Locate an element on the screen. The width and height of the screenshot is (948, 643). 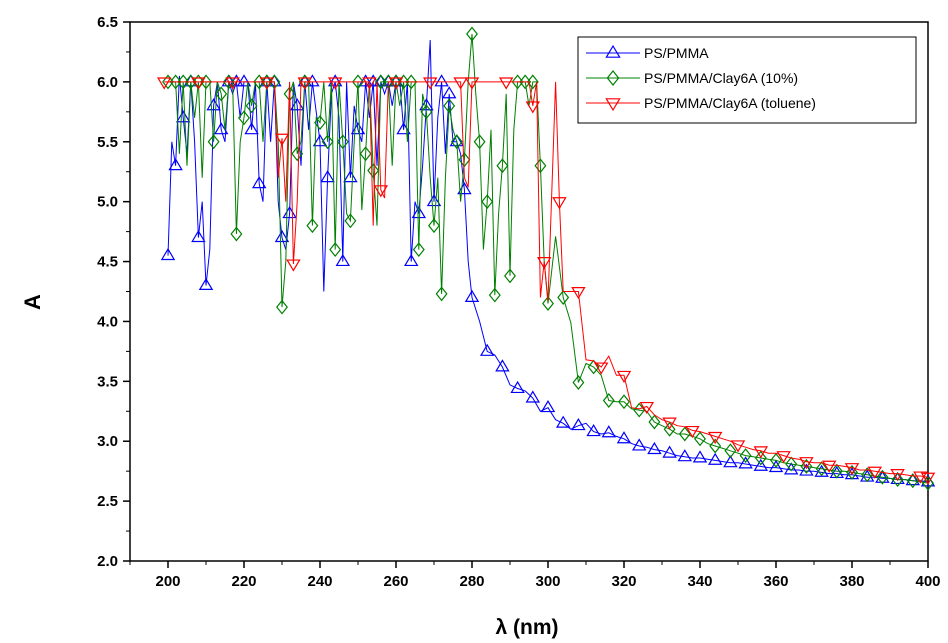
y-tick-label: 5.5 is located at coordinates (107, 142).